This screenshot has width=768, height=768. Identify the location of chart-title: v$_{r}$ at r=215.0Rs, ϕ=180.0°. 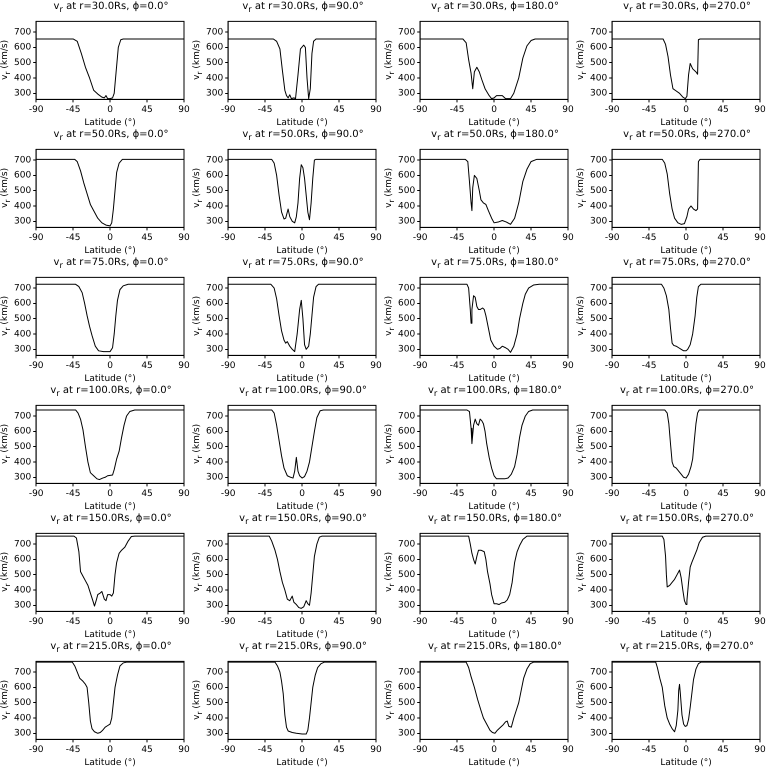
(494, 647).